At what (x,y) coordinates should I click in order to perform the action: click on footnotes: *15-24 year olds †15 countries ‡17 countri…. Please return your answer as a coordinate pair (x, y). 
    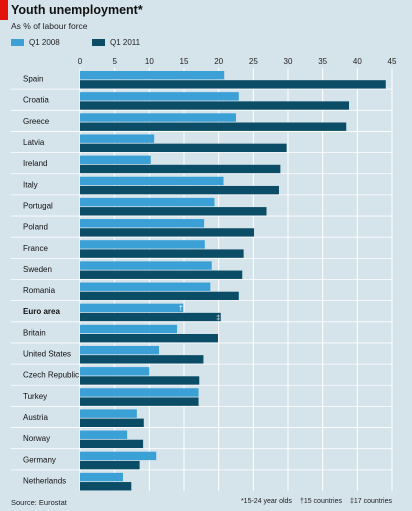
    Looking at the image, I should click on (312, 501).